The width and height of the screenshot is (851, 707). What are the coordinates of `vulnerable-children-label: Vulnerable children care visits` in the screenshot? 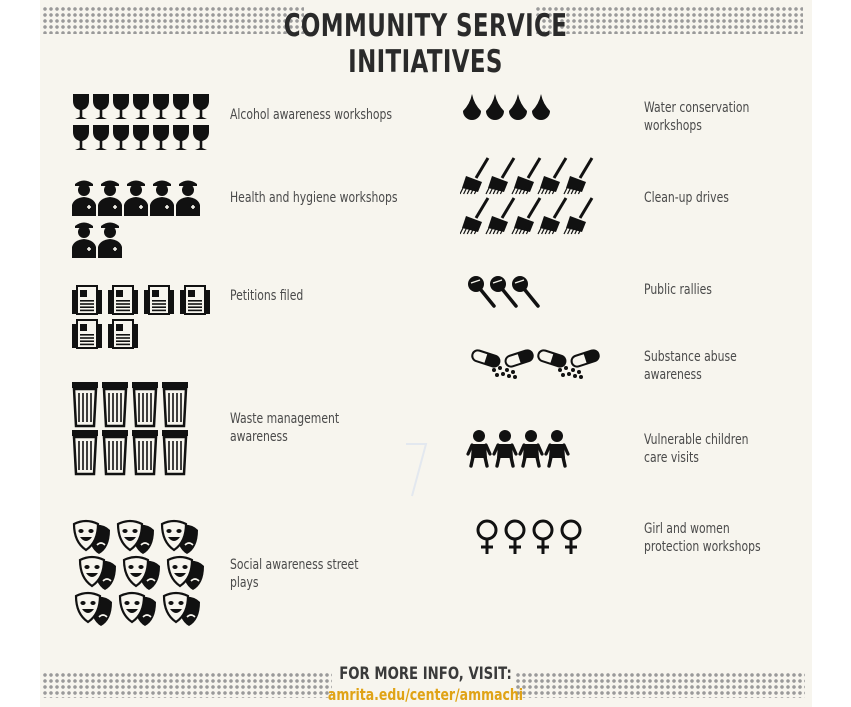 It's located at (696, 449).